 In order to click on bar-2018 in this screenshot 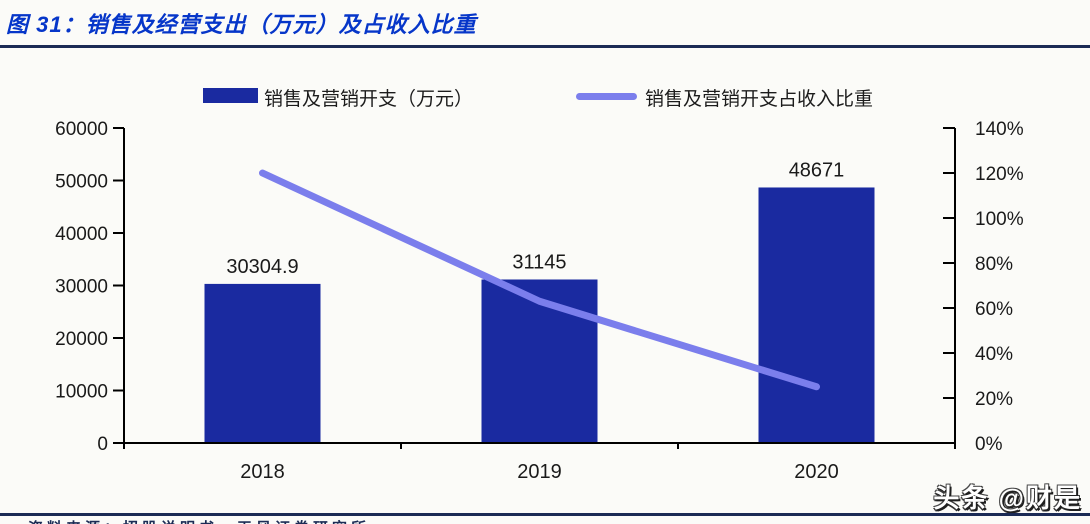, I will do `click(262, 363)`.